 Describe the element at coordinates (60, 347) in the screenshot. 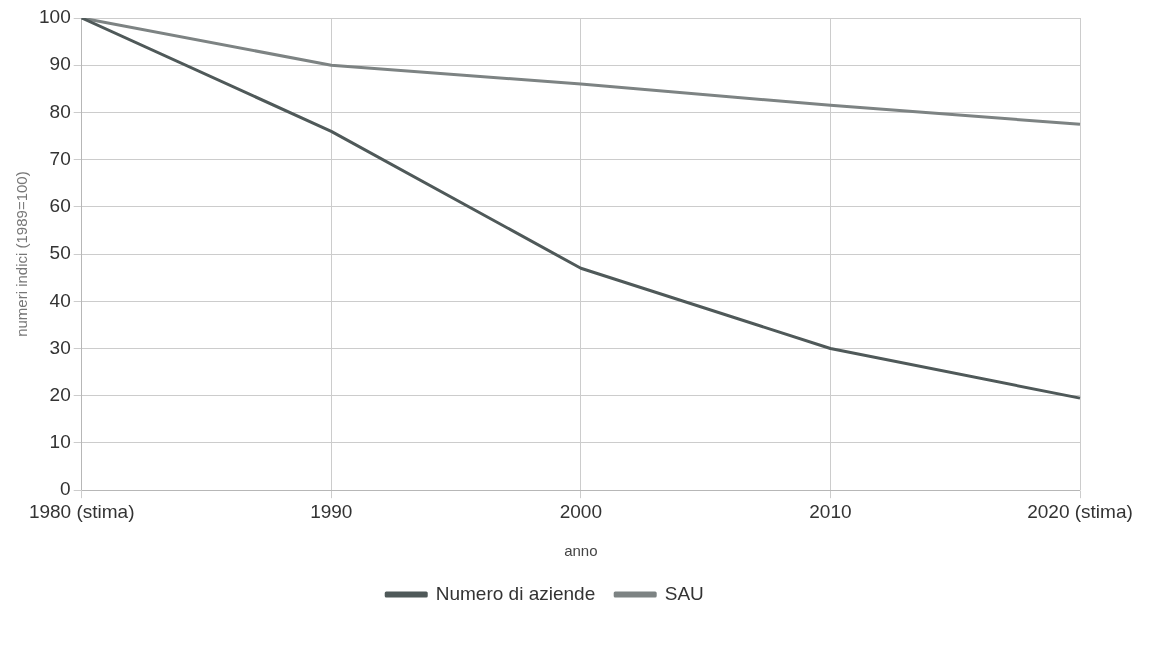

I see `y-tick-label: 30` at that location.